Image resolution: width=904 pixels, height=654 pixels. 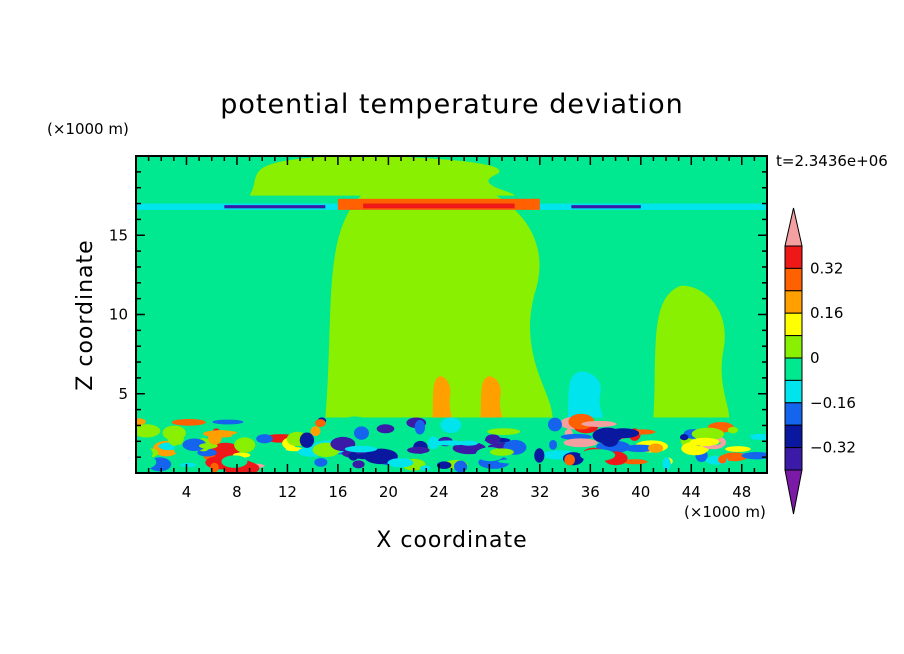 I want to click on chart-title: potential temperature deviation, so click(x=451, y=104).